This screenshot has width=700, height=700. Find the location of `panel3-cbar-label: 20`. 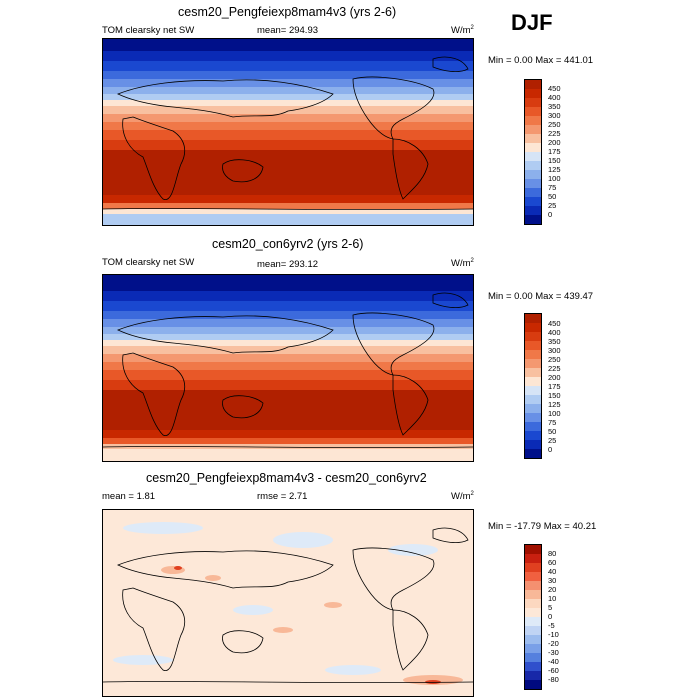

panel3-cbar-label: 20 is located at coordinates (552, 589).